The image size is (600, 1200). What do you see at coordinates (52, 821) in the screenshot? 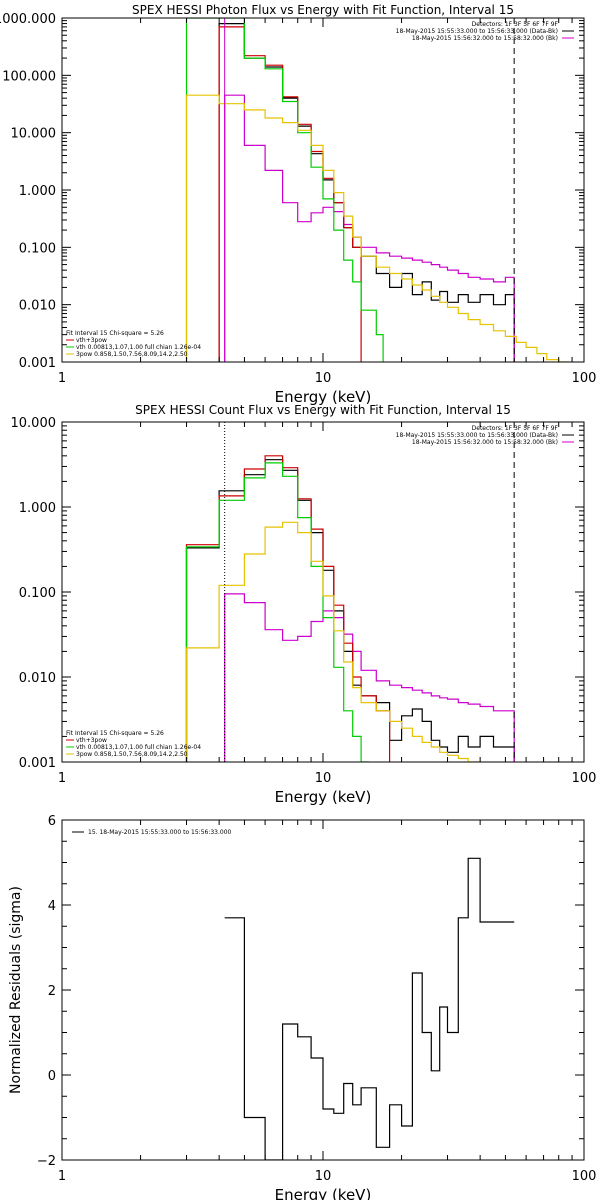
I see `y-tick-label: 6` at bounding box center [52, 821].